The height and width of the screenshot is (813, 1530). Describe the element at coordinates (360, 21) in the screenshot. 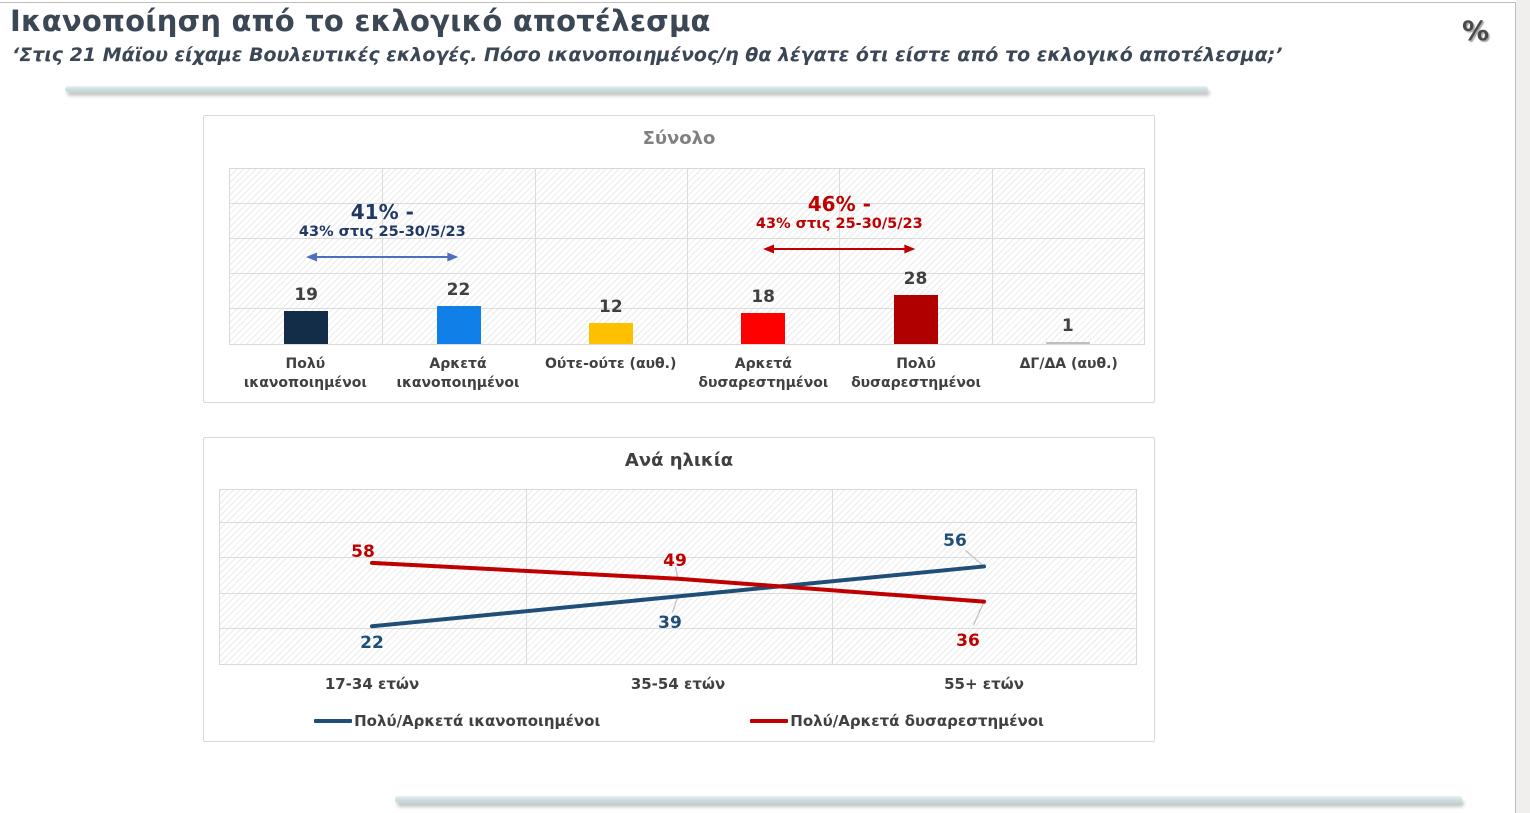

I see `page-title: Ικανοποίηση από το εκλογικό αποτέλεσμα` at that location.